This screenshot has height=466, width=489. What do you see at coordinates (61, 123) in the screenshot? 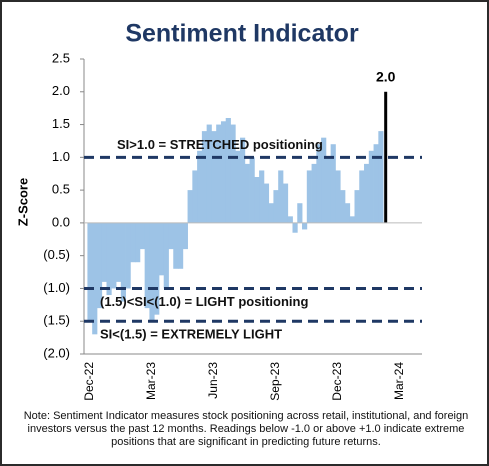
I see `y-tick-label: 1.5` at bounding box center [61, 123].